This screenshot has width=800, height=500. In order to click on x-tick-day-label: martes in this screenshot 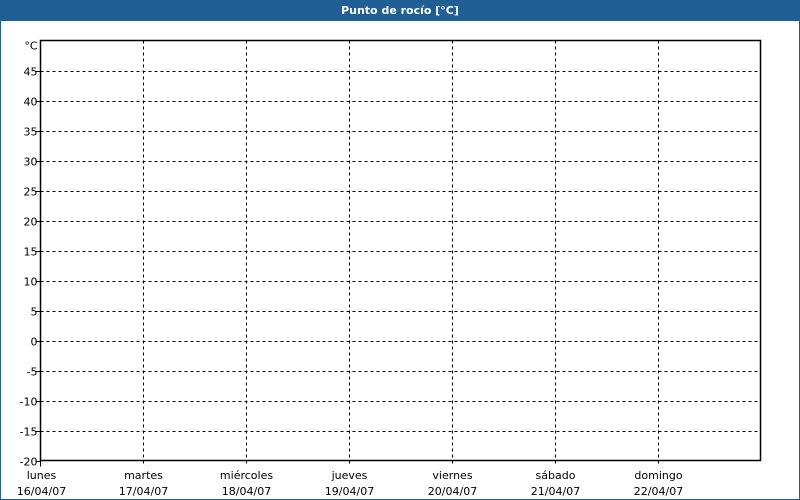, I will do `click(143, 475)`.